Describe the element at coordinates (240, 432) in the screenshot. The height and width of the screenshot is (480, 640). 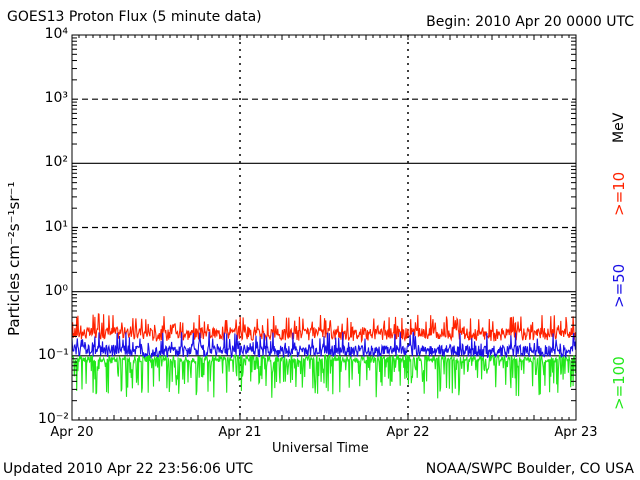
I see `x-tick-label: Apr 21` at that location.